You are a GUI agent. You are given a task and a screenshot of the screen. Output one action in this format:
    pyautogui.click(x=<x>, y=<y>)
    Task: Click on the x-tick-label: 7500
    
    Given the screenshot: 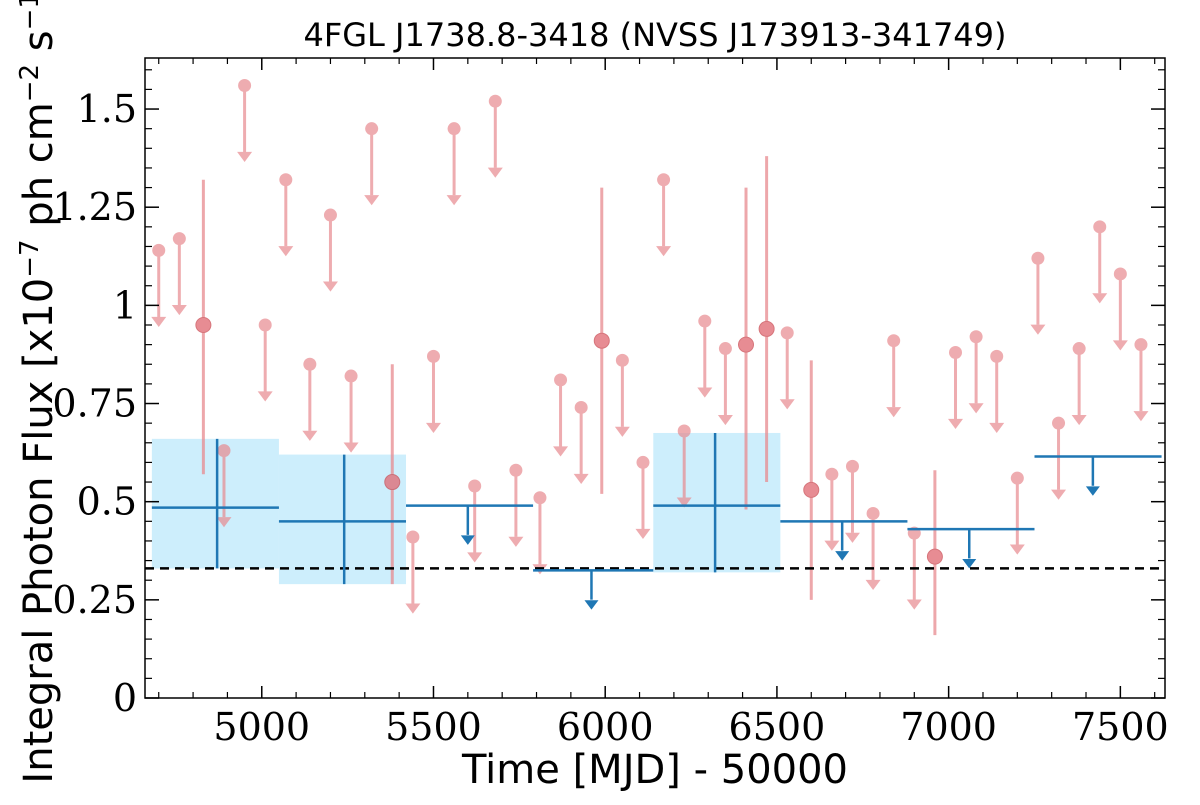 What is the action you would take?
    pyautogui.click(x=1120, y=727)
    